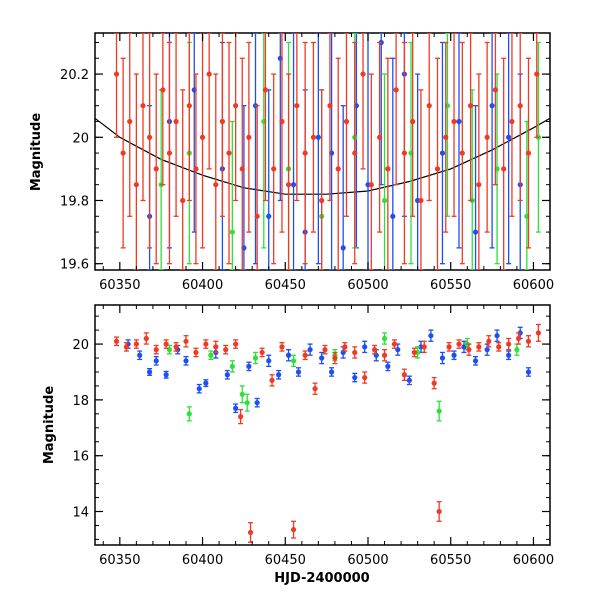 This screenshot has width=600, height=600. Describe the element at coordinates (49, 425) in the screenshot. I see `bottom-y-axis-label: Magnitude` at that location.